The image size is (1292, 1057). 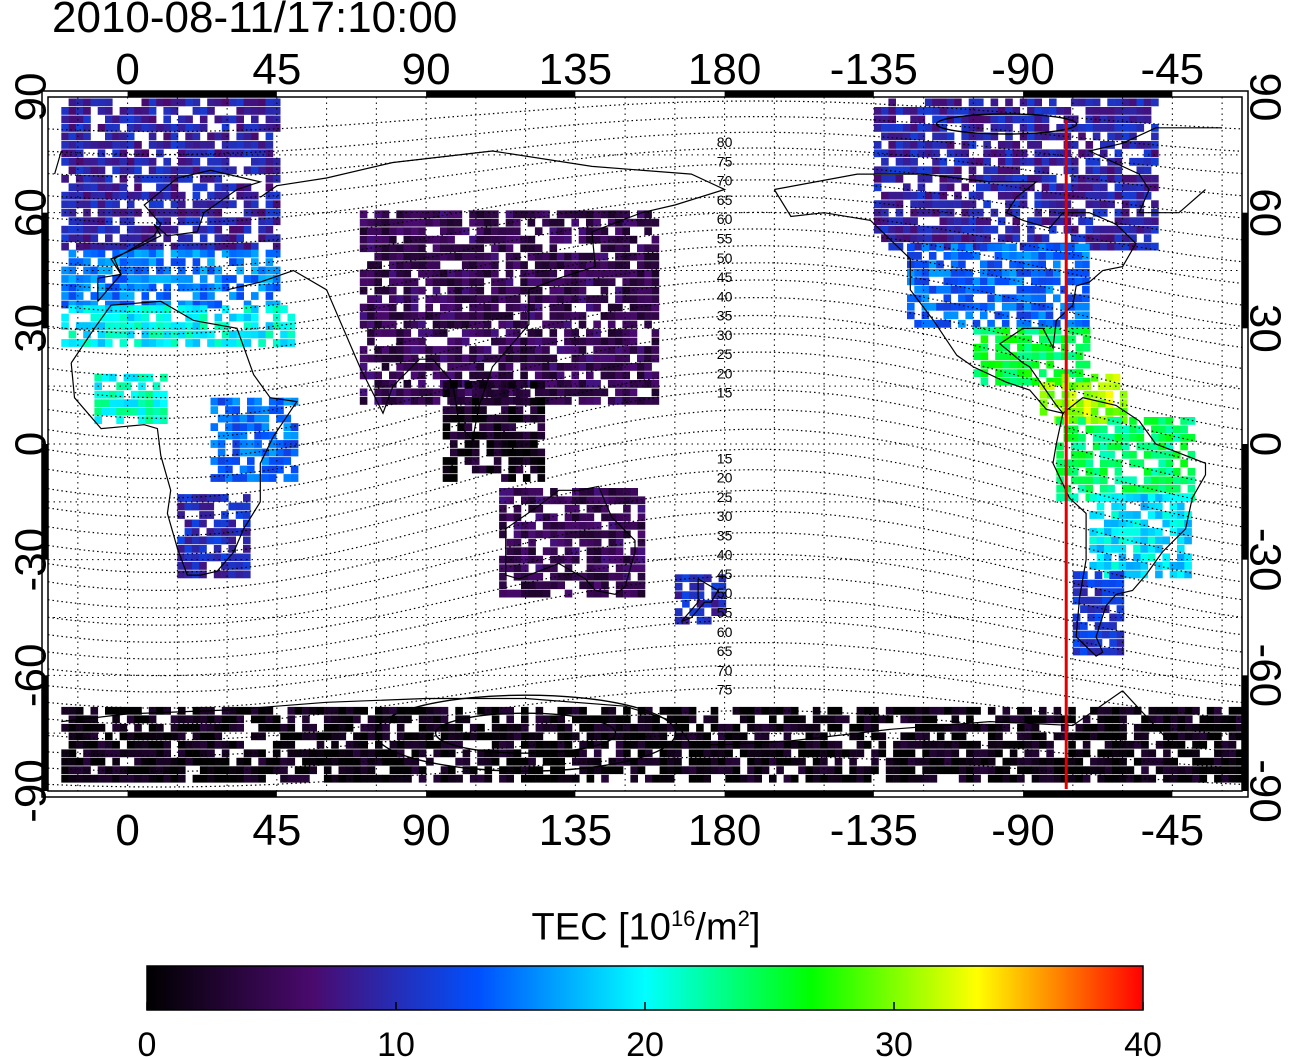 What do you see at coordinates (725, 535) in the screenshot?
I see `contour-label: 35` at bounding box center [725, 535].